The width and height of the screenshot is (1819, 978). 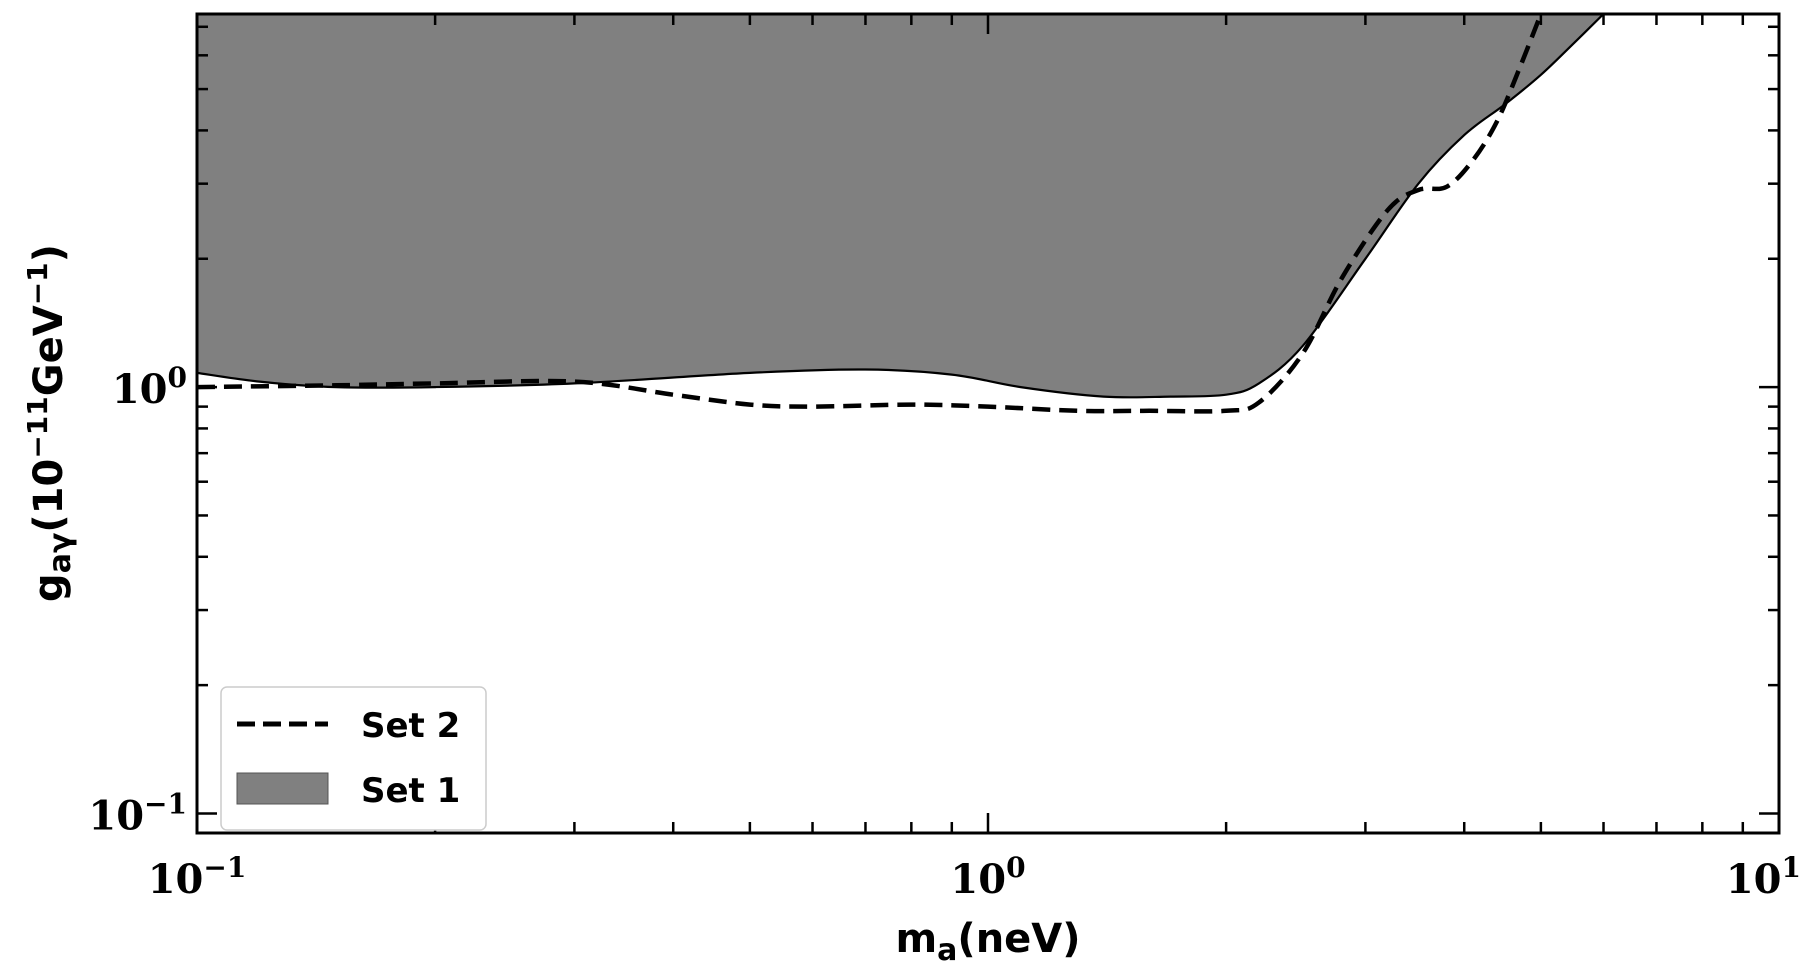 I want to click on x-axis-title: ma(neV), so click(x=987, y=942).